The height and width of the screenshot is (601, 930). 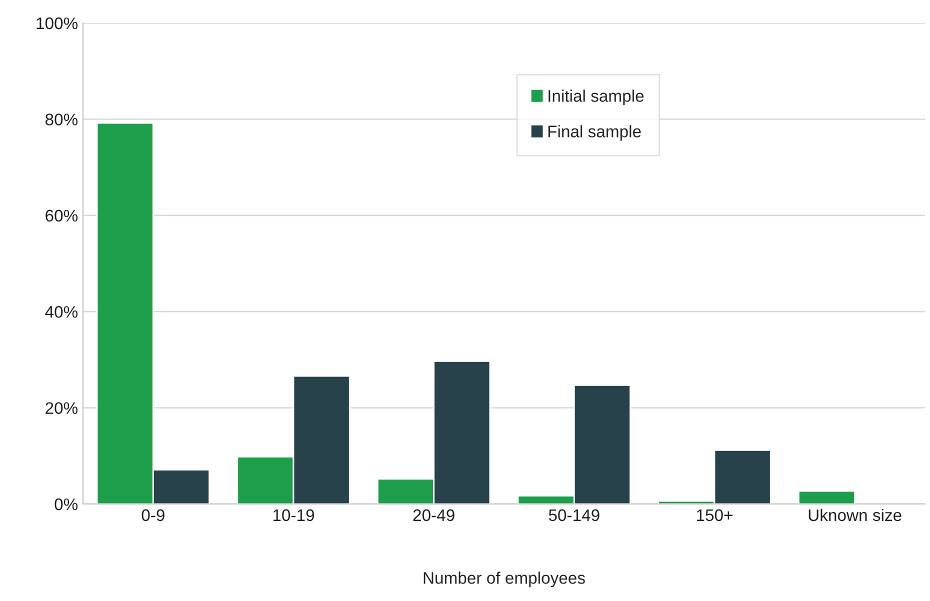 I want to click on x-tick-label: 0-9, so click(x=153, y=515).